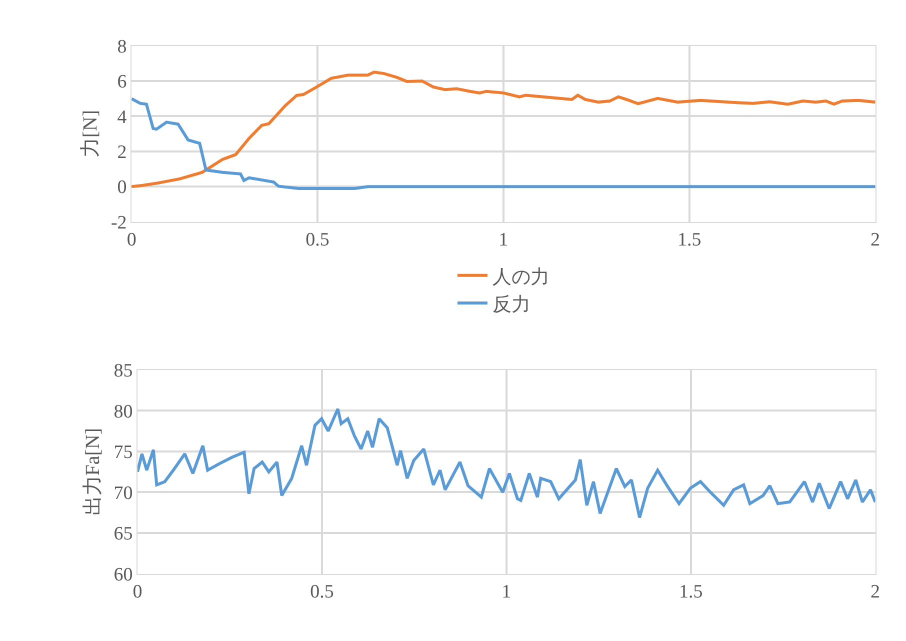 The image size is (906, 641). Describe the element at coordinates (90, 134) in the screenshot. I see `y-axis-title: 力[N]` at that location.